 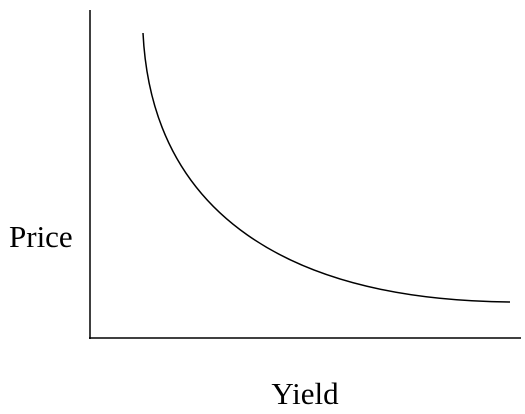 What do you see at coordinates (41, 236) in the screenshot?
I see `y-axis-label: Price` at bounding box center [41, 236].